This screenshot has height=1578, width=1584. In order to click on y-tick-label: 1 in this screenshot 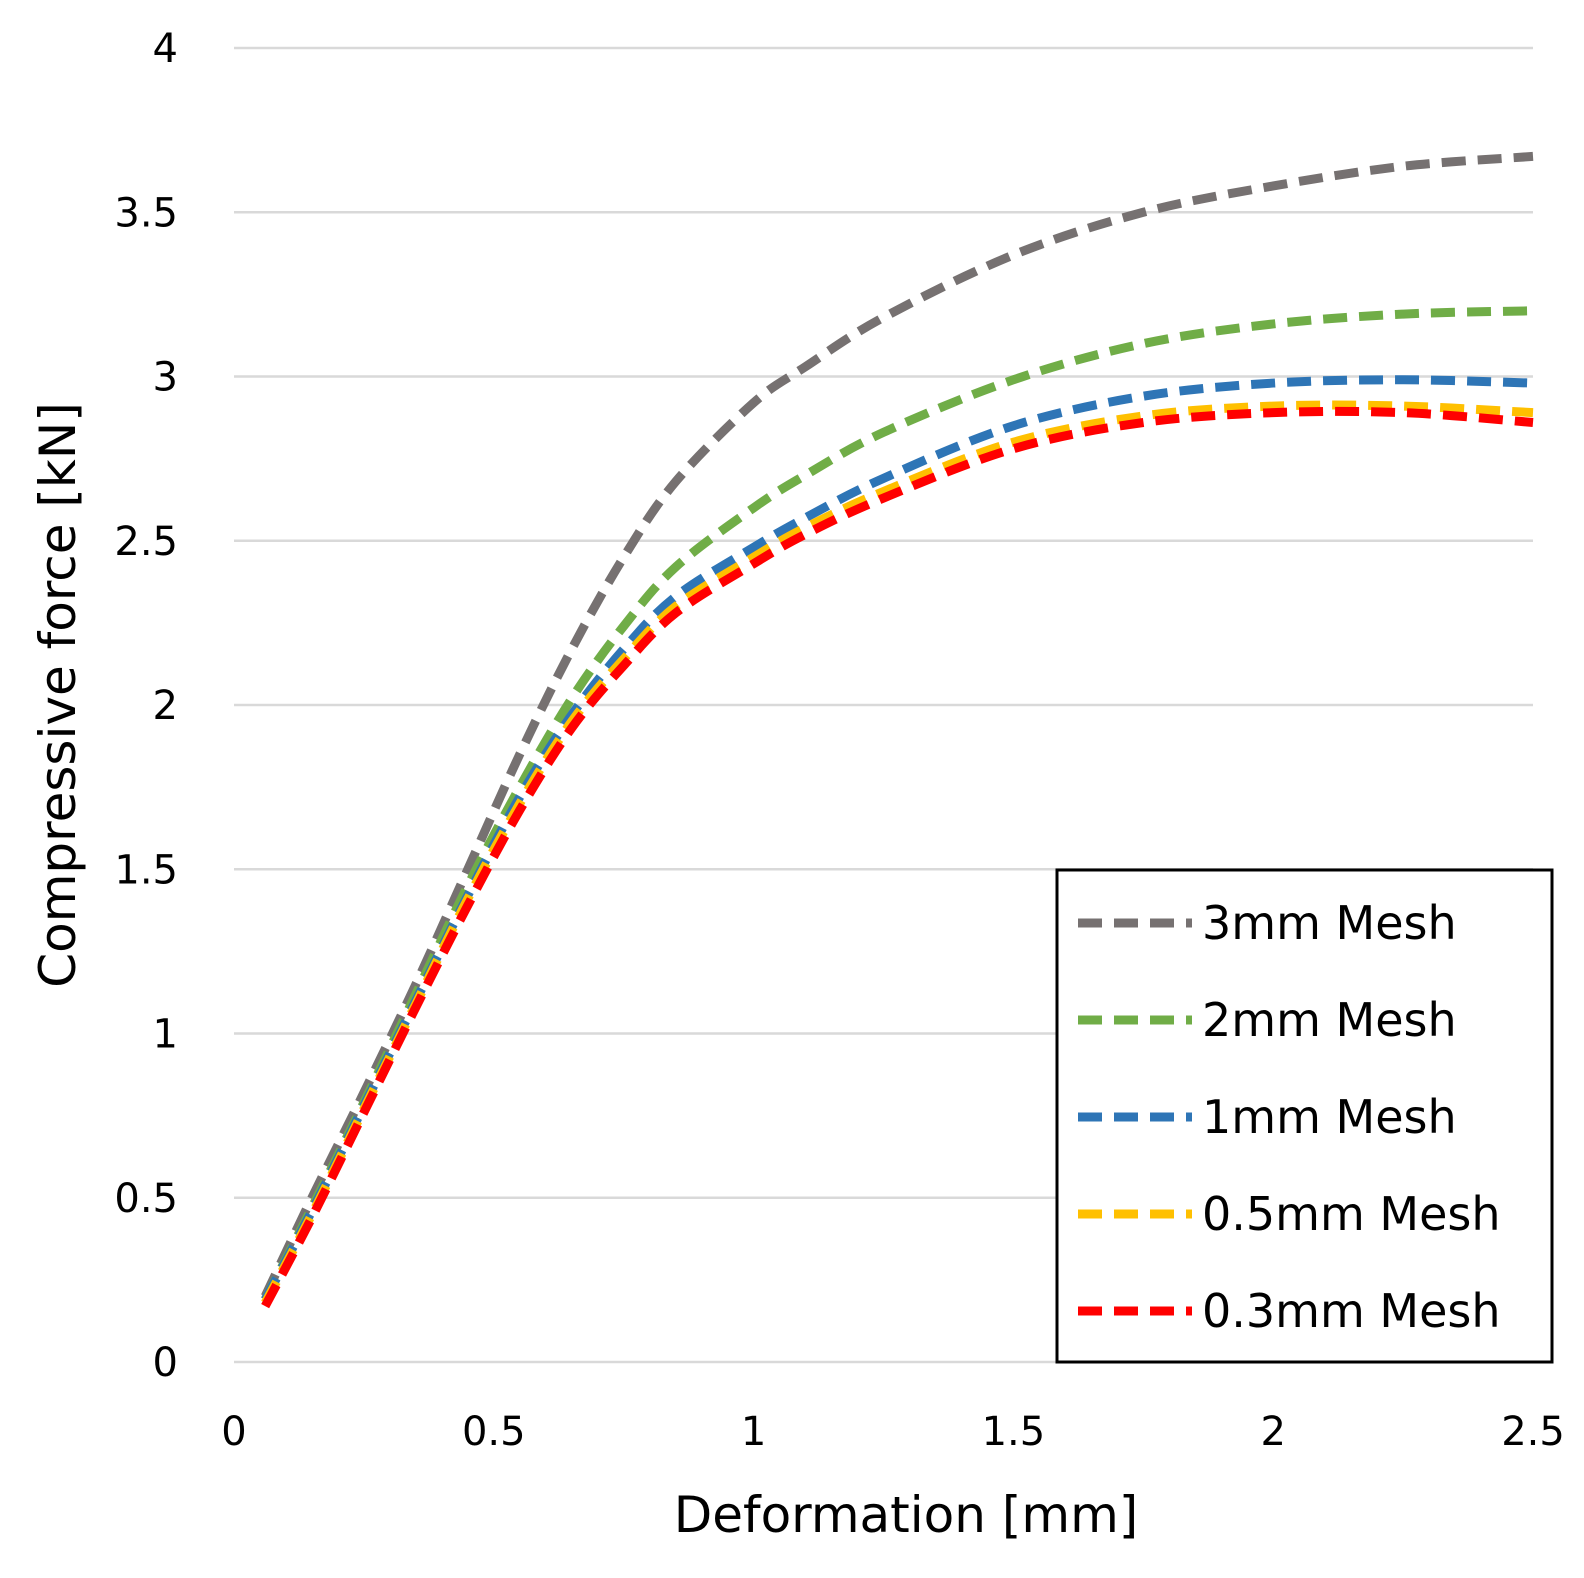, I will do `click(165, 1035)`.